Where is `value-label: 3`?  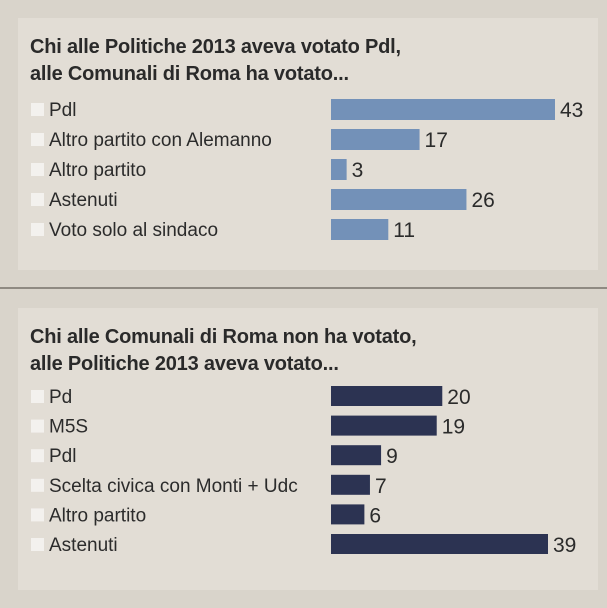
value-label: 3 is located at coordinates (358, 170).